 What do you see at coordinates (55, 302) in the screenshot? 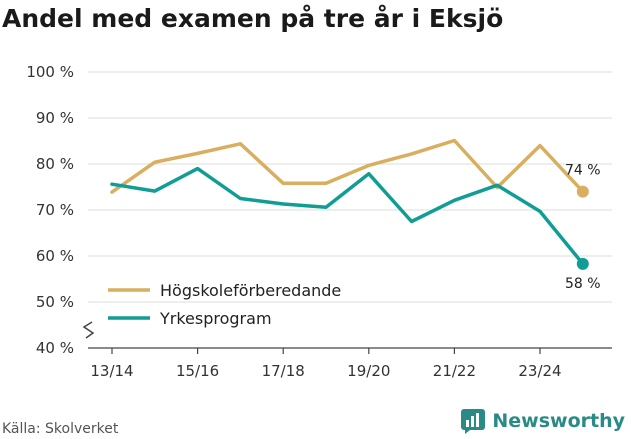
I see `y-tick-label: 50 %` at bounding box center [55, 302].